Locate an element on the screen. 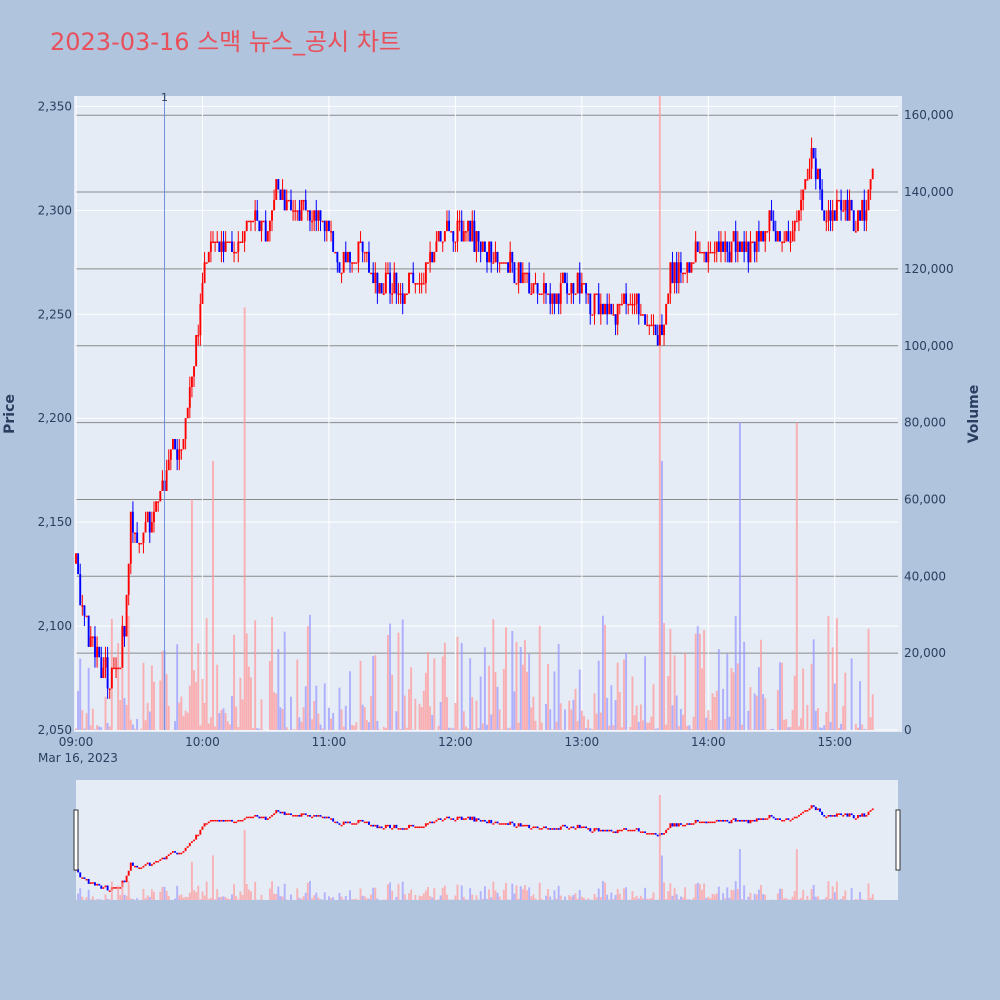 The height and width of the screenshot is (1000, 1000). y2-tick-label: 80,000 is located at coordinates (925, 423).